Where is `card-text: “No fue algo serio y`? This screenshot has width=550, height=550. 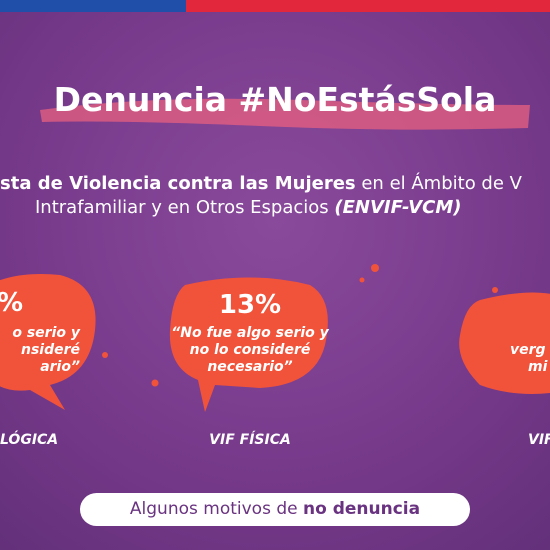
card-text: “No fue algo serio y is located at coordinates (250, 333).